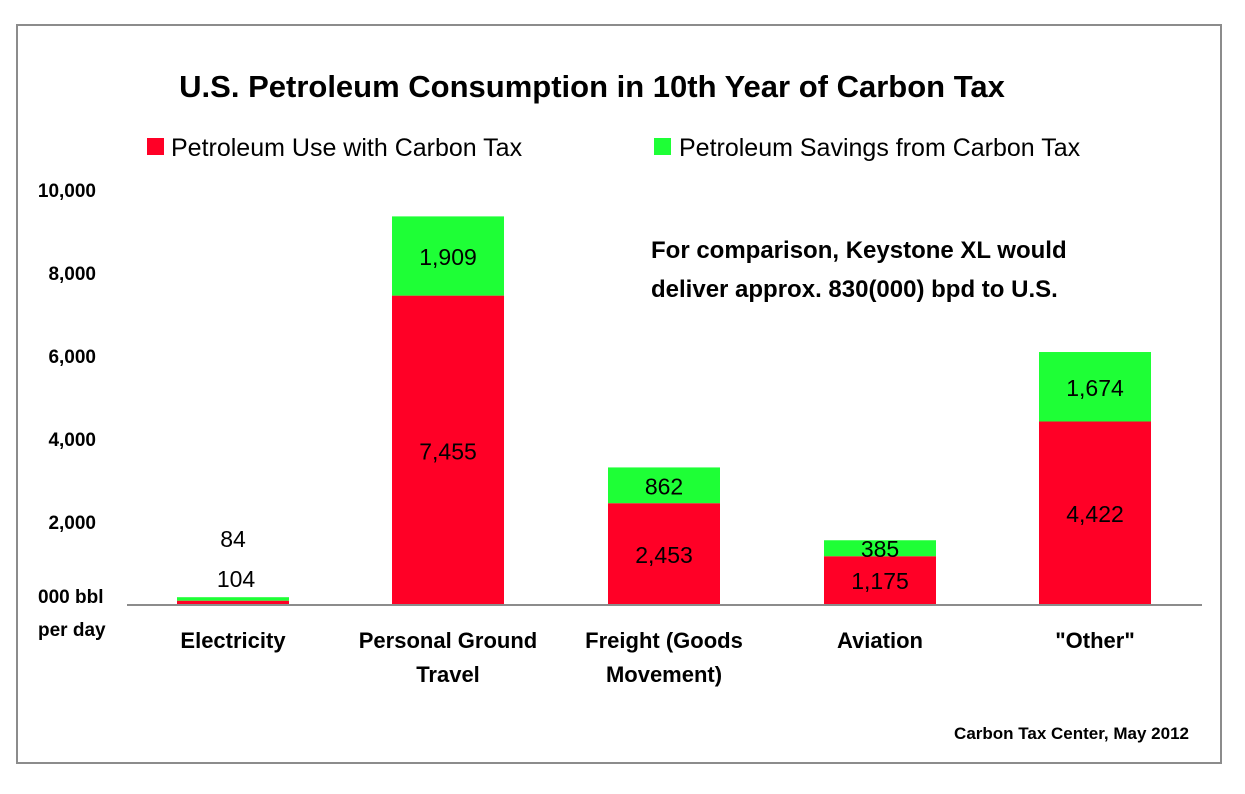  What do you see at coordinates (233, 640) in the screenshot?
I see `x-category-label: Electricity` at bounding box center [233, 640].